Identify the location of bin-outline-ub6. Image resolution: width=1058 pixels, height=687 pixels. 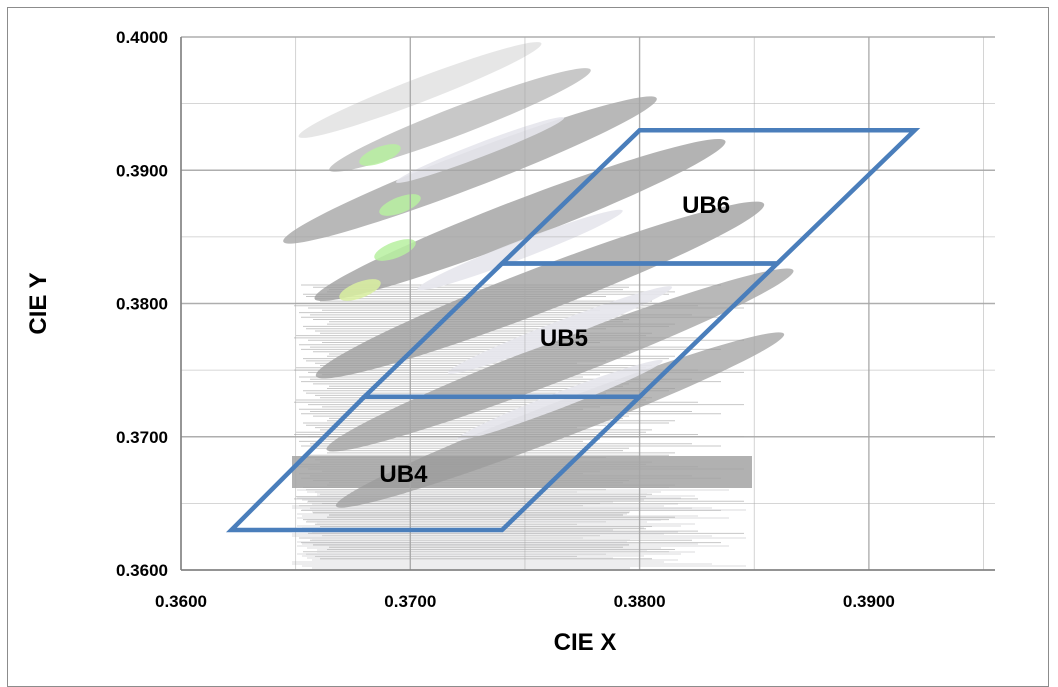
(708, 197).